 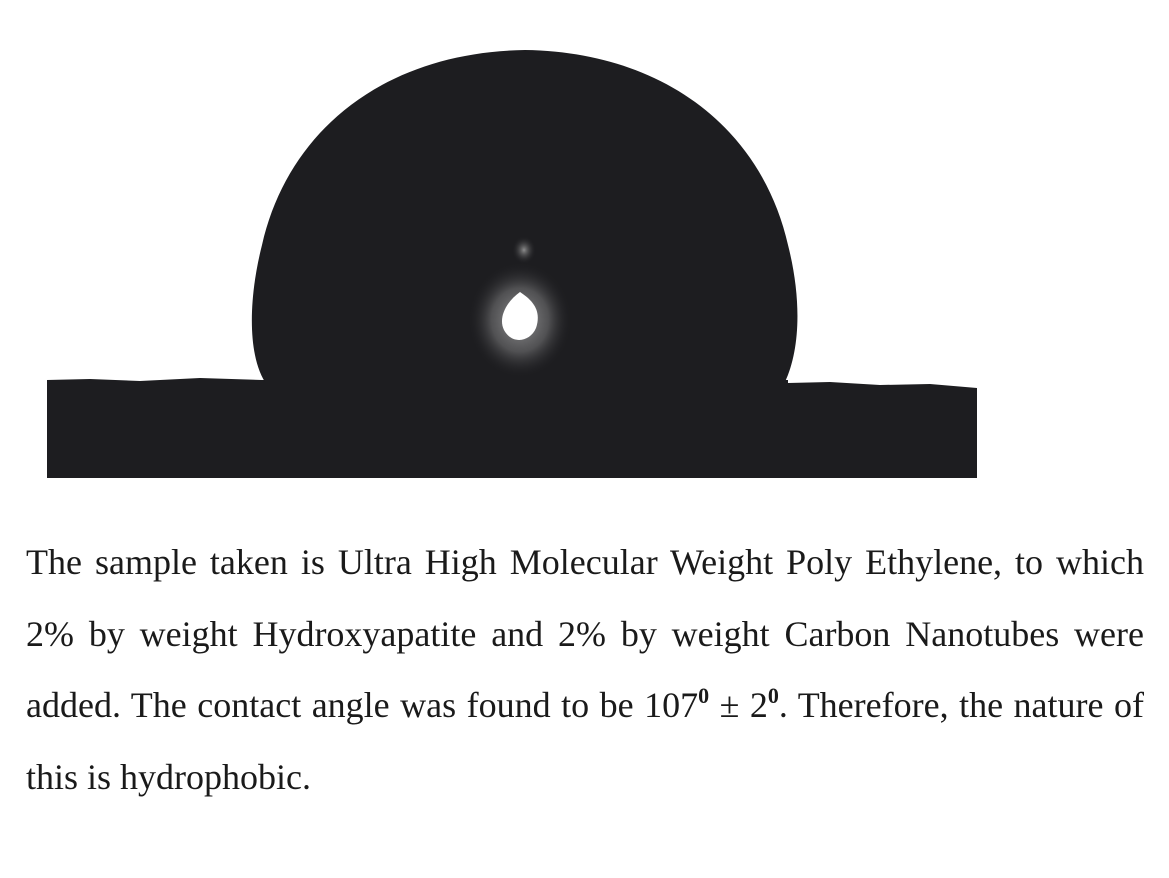 What do you see at coordinates (524, 250) in the screenshot?
I see `droplet-reflection-small` at bounding box center [524, 250].